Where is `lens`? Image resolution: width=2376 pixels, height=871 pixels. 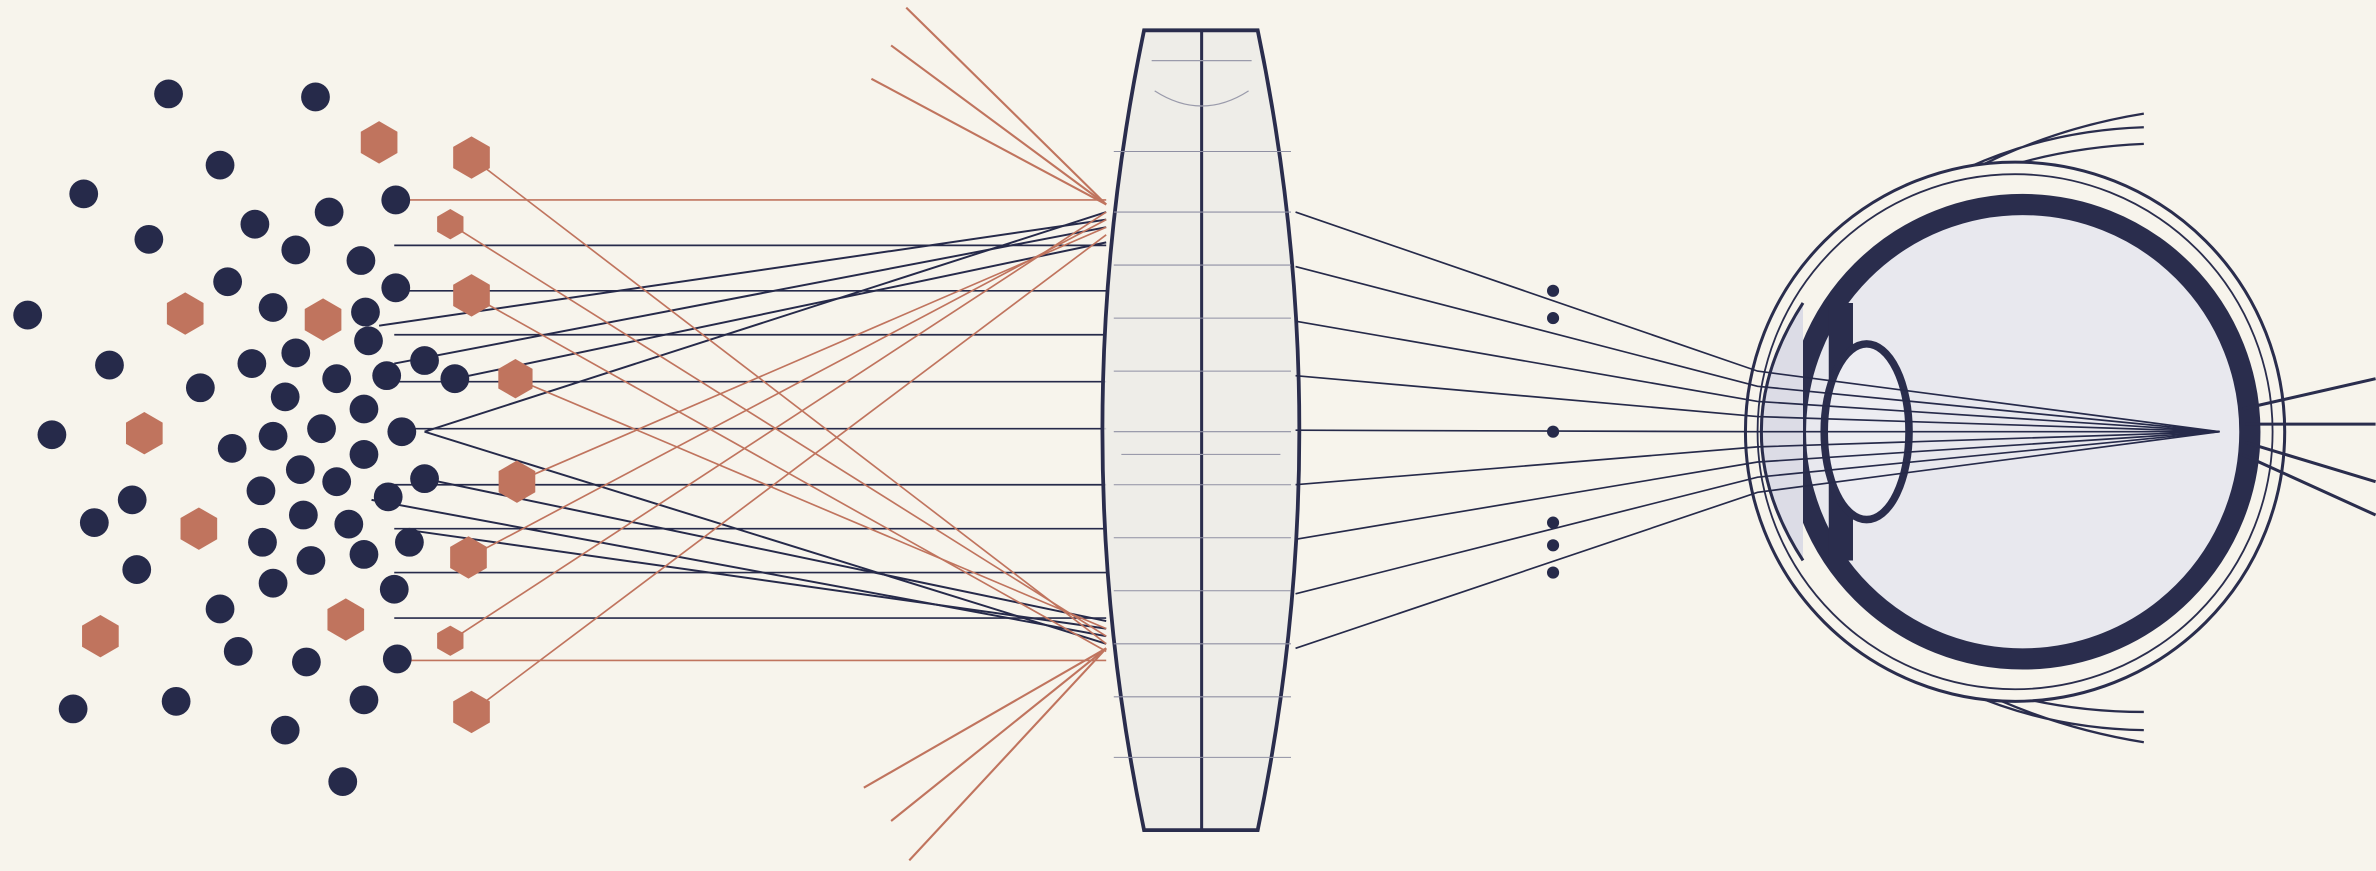 lens is located at coordinates (1201, 430).